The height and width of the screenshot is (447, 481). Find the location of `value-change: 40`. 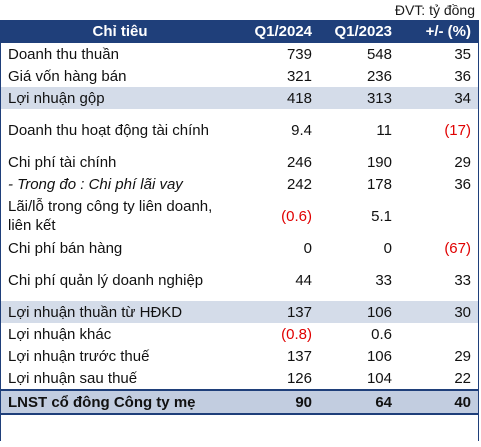

value-change: 40 is located at coordinates (439, 402).